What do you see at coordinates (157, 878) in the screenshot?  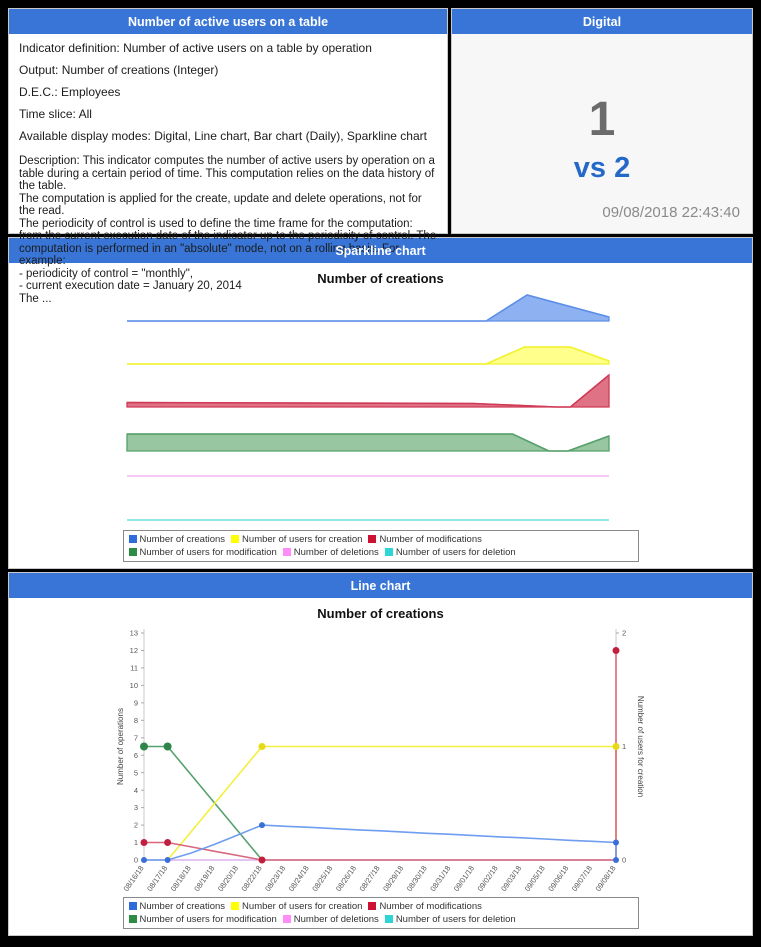 I see `x-tick-label: 08/17/18` at bounding box center [157, 878].